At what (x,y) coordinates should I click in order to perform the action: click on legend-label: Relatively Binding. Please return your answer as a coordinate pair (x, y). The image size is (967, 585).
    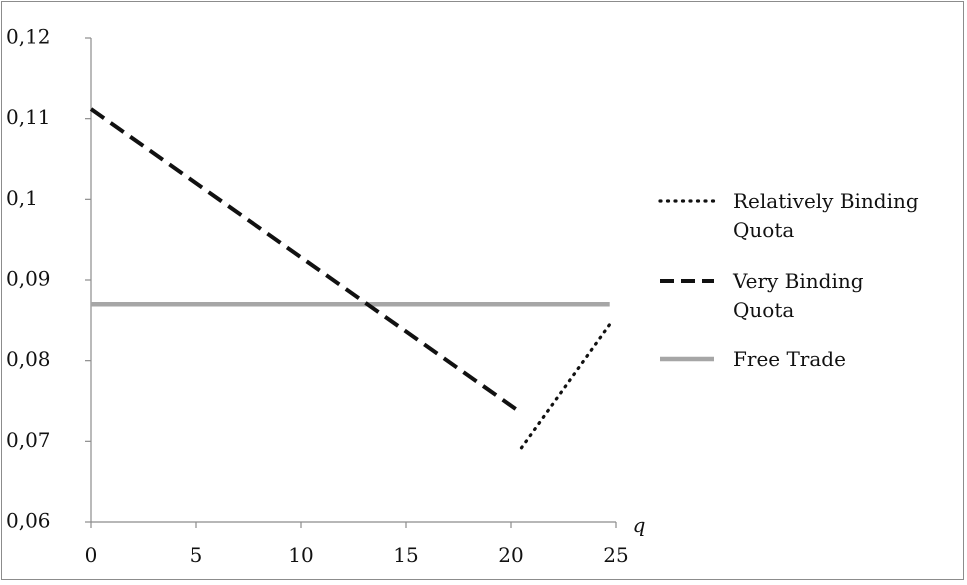
    Looking at the image, I should click on (826, 201).